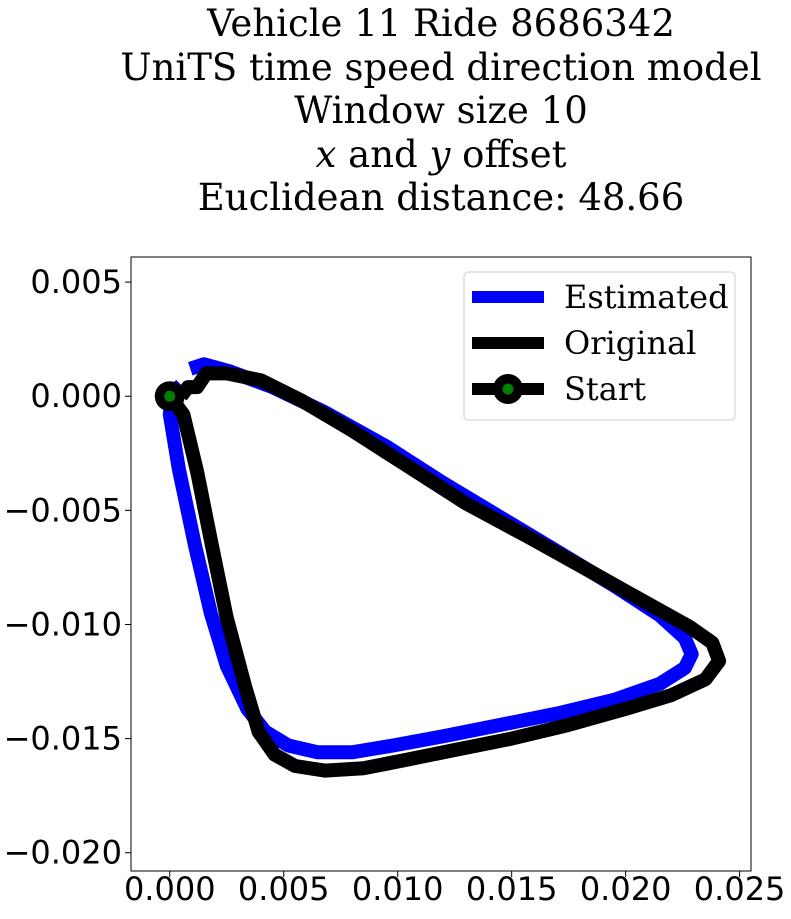 The height and width of the screenshot is (919, 791). Describe the element at coordinates (63, 510) in the screenshot. I see `y-tick-label: −0.005` at that location.